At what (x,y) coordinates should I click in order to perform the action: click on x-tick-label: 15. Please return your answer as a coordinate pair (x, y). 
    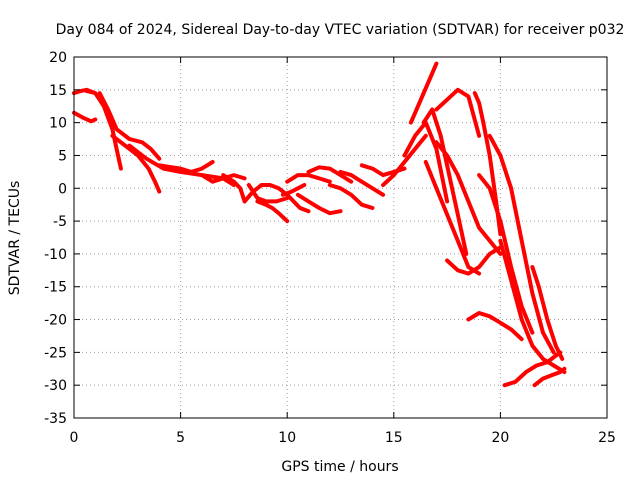
    Looking at the image, I should click on (394, 438).